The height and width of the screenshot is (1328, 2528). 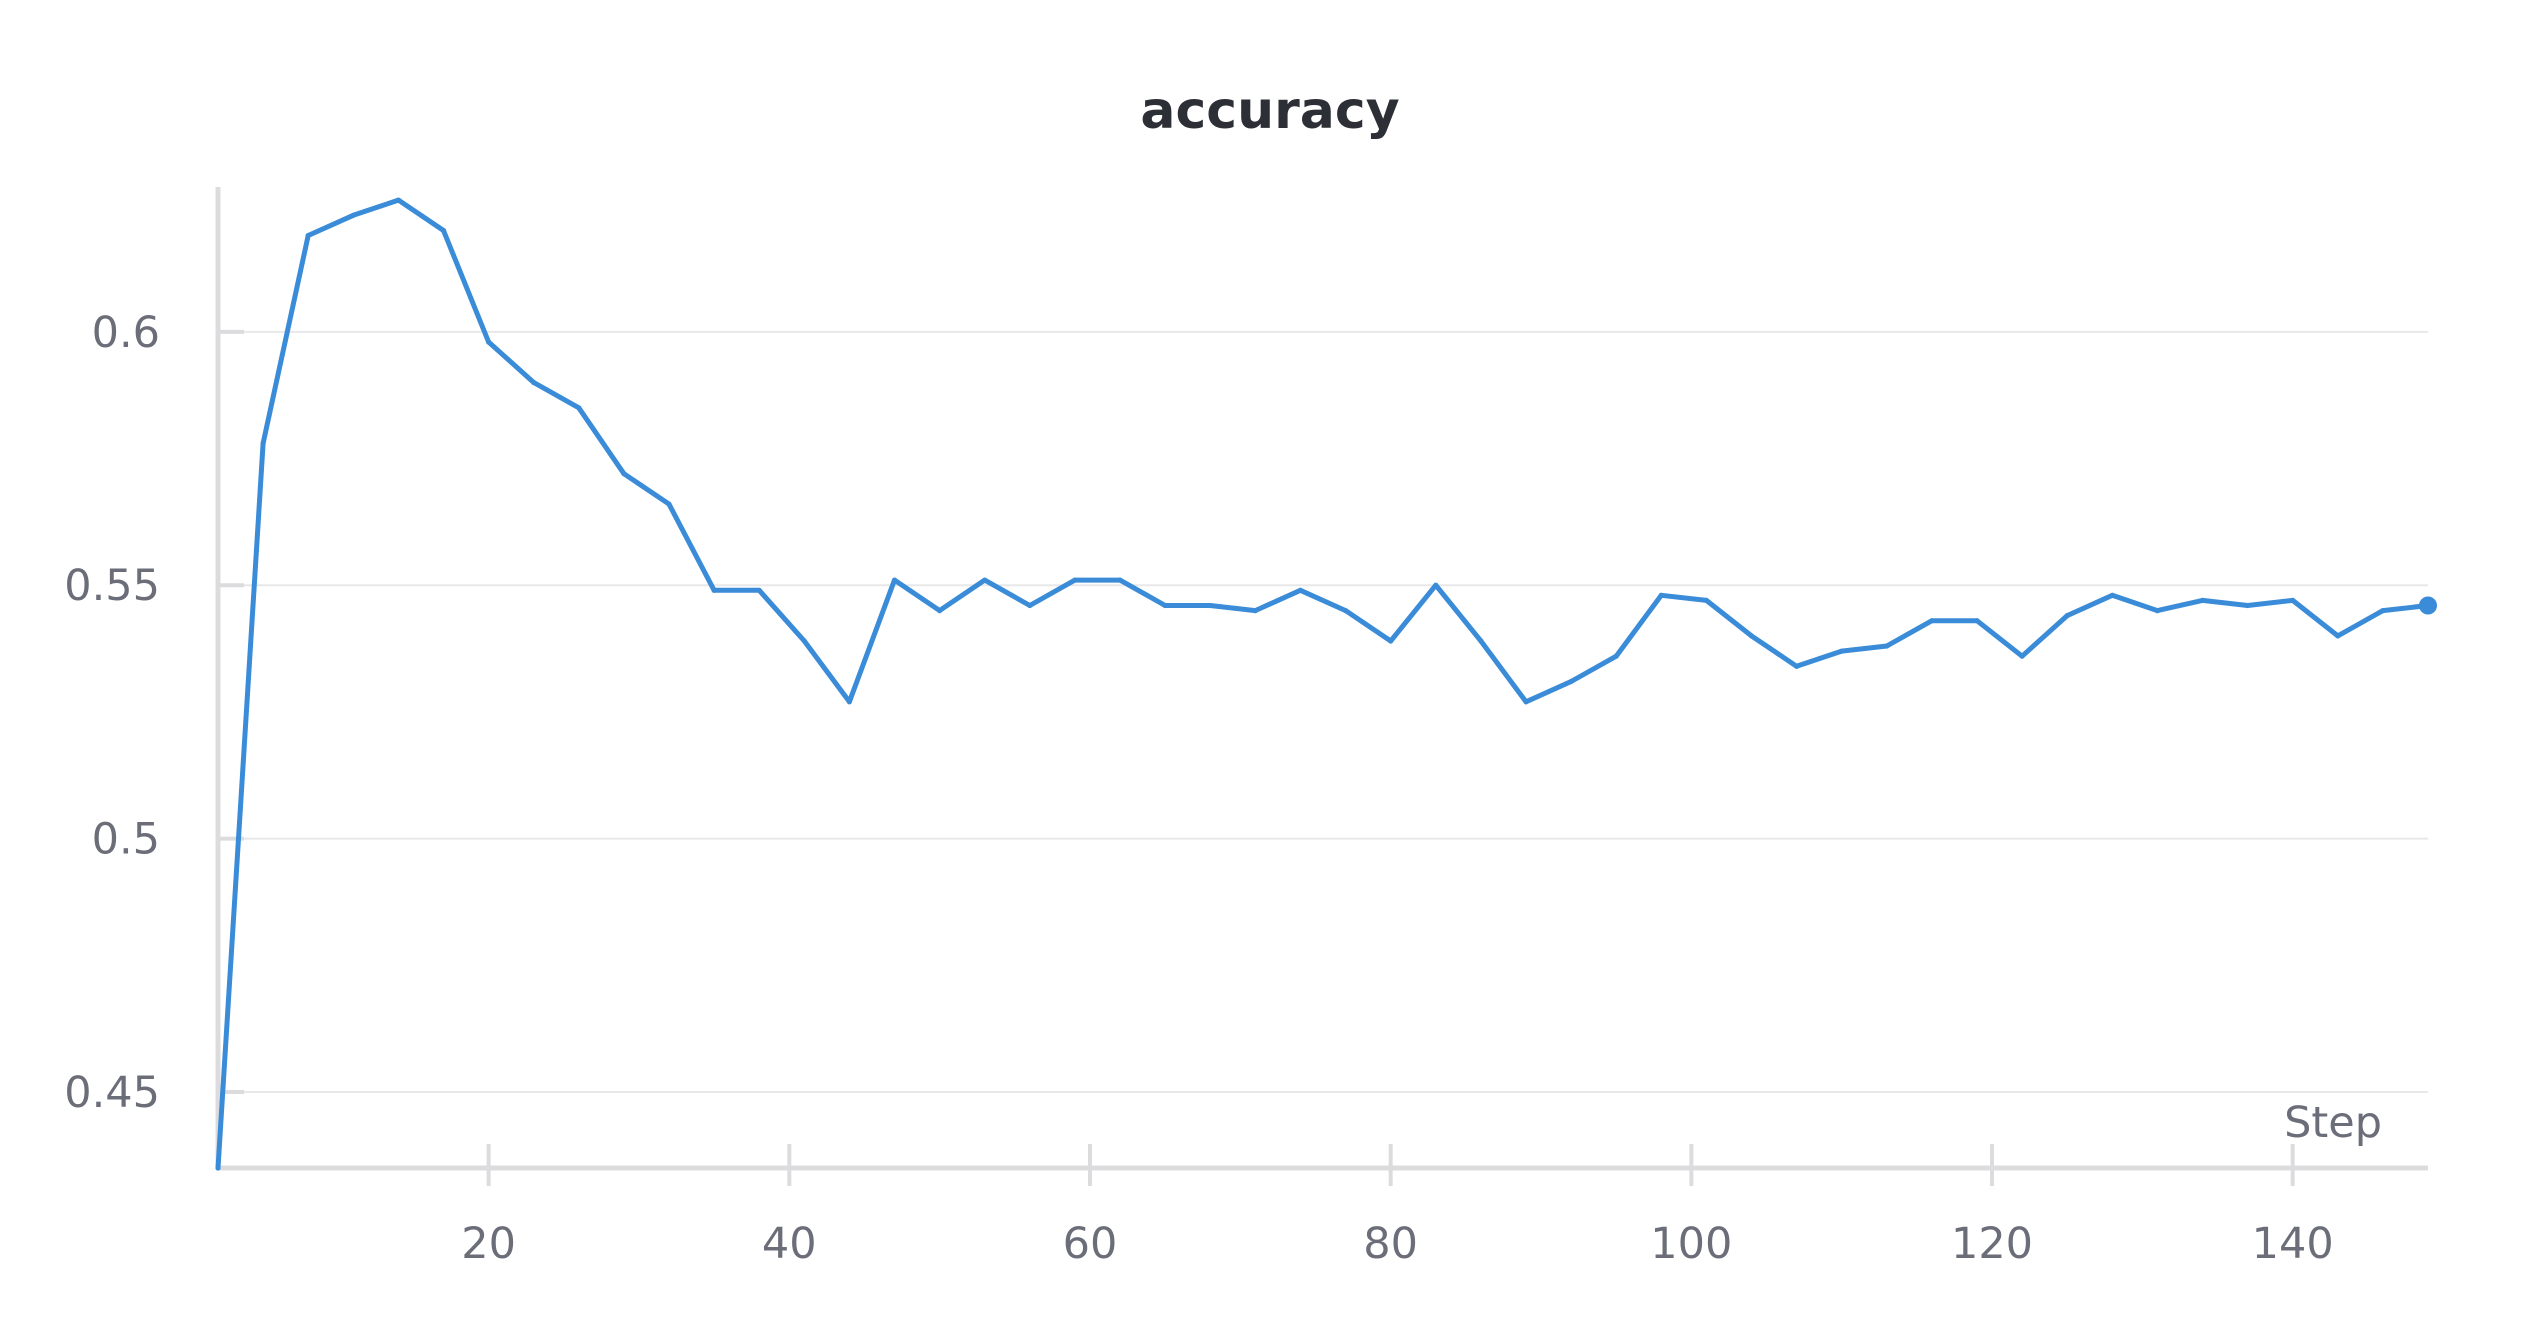 What do you see at coordinates (112, 1093) in the screenshot?
I see `y-tick-label: 0.45` at bounding box center [112, 1093].